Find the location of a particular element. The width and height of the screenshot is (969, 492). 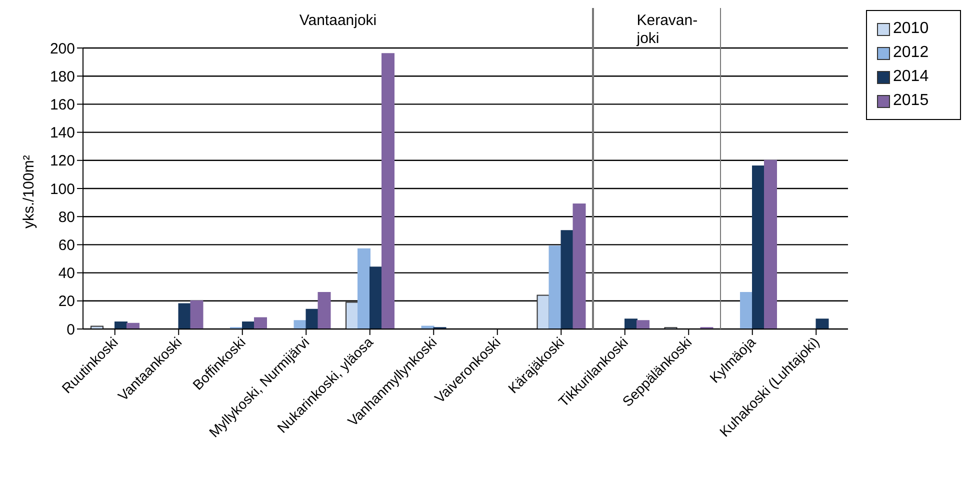

y-tick-label: 160 is located at coordinates (62, 105).